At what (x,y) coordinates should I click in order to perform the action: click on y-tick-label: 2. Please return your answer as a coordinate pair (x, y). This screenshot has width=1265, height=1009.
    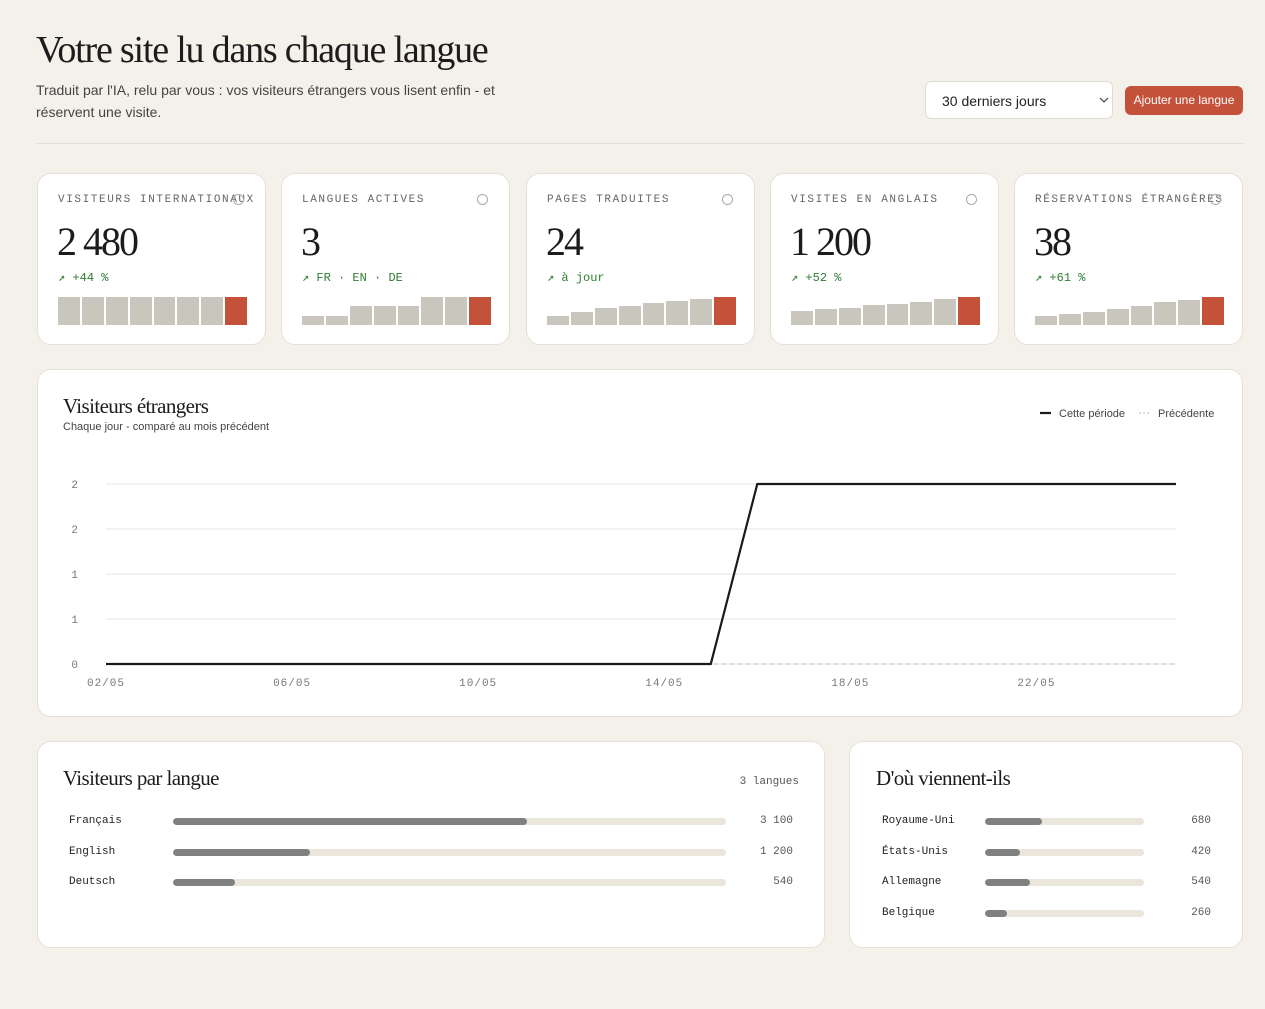
    Looking at the image, I should click on (74, 531).